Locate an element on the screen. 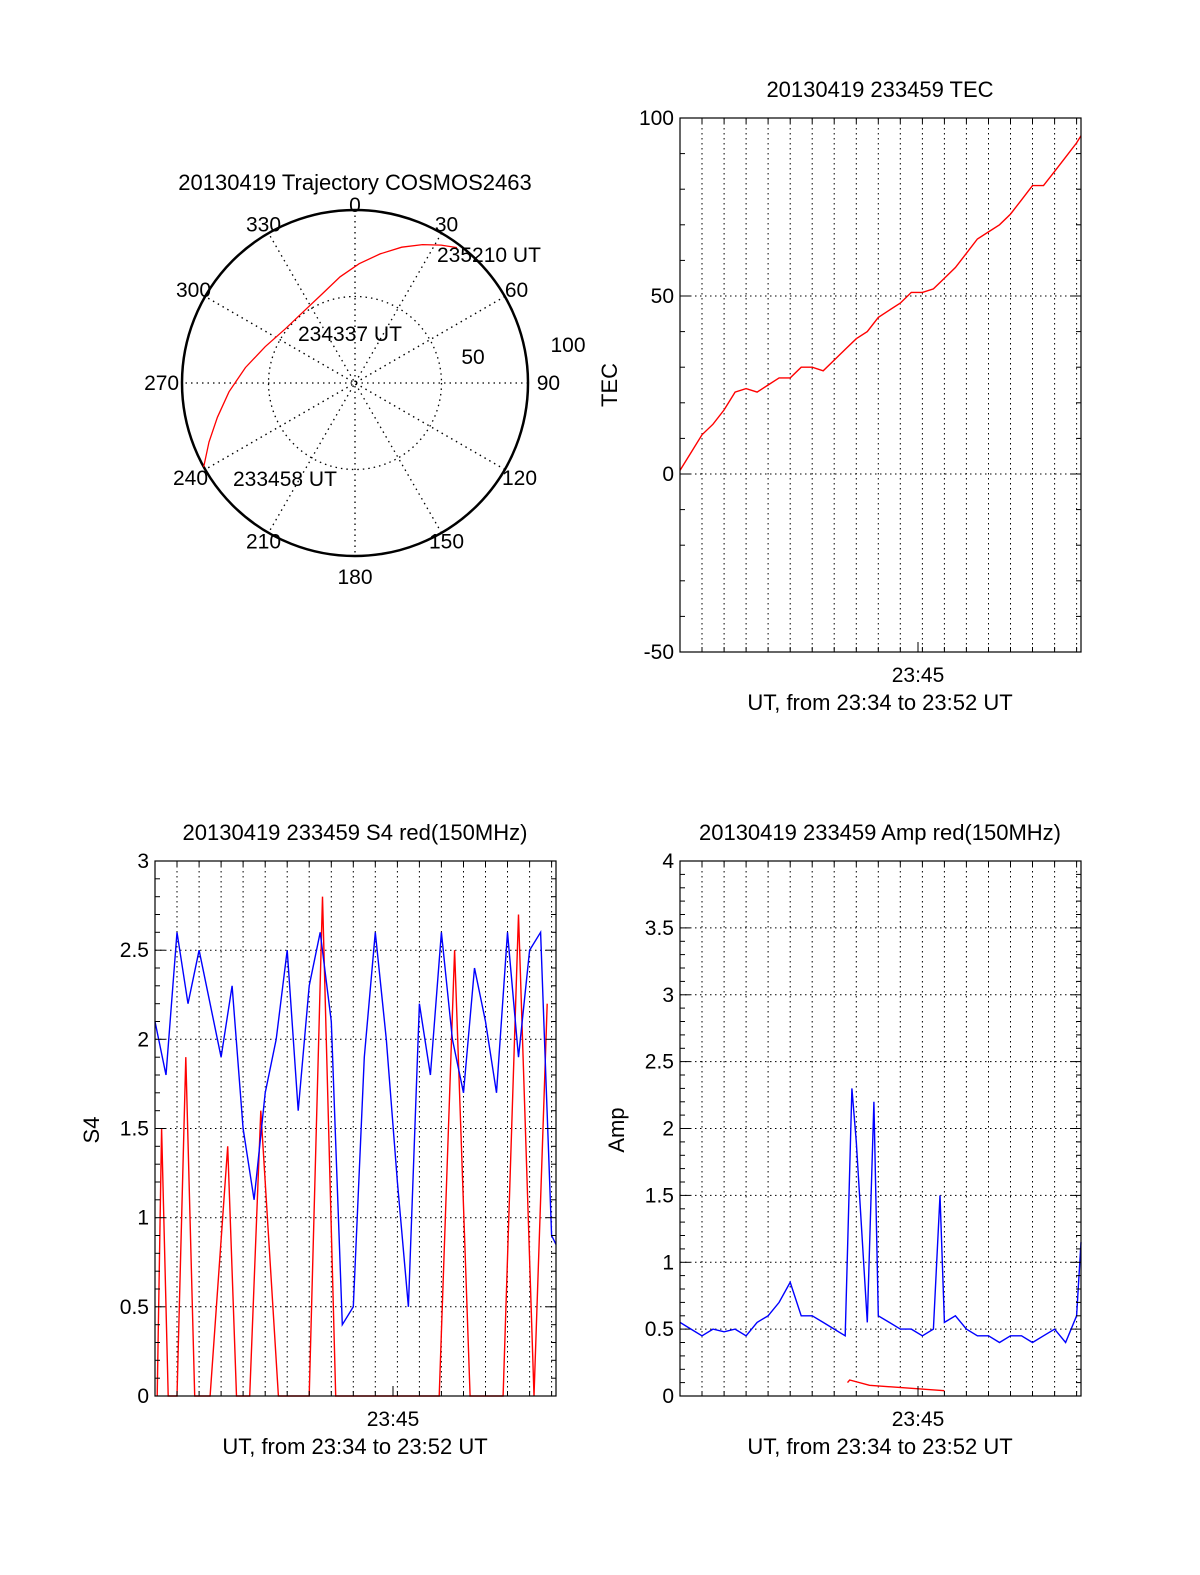 The image size is (1200, 1575). annotation-end-time: 235210 UT is located at coordinates (489, 255).